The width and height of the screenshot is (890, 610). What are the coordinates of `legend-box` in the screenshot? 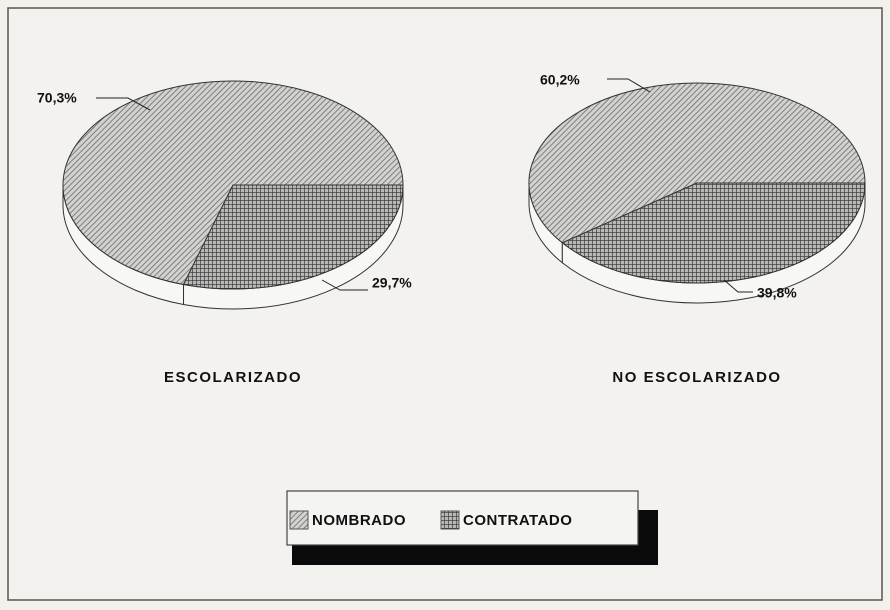 It's located at (462, 518).